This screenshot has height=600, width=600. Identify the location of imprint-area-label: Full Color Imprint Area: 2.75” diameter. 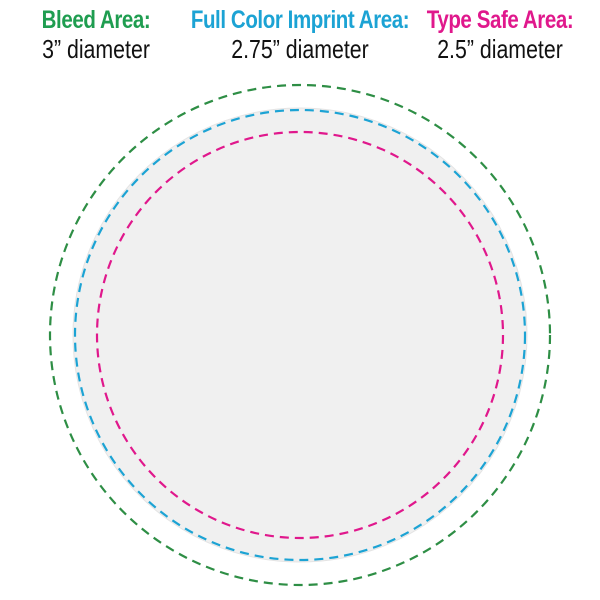
(300, 35).